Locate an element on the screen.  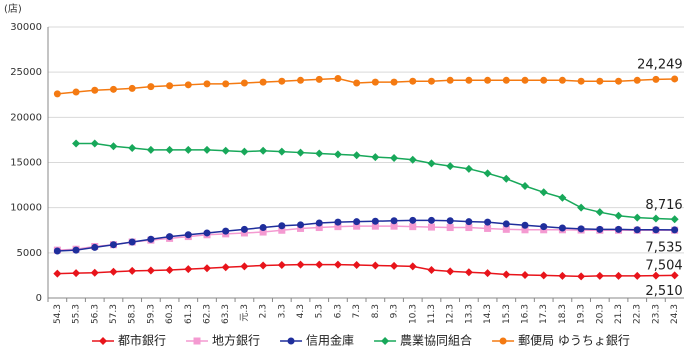
y-axis-label: (店) is located at coordinates (13, 8).